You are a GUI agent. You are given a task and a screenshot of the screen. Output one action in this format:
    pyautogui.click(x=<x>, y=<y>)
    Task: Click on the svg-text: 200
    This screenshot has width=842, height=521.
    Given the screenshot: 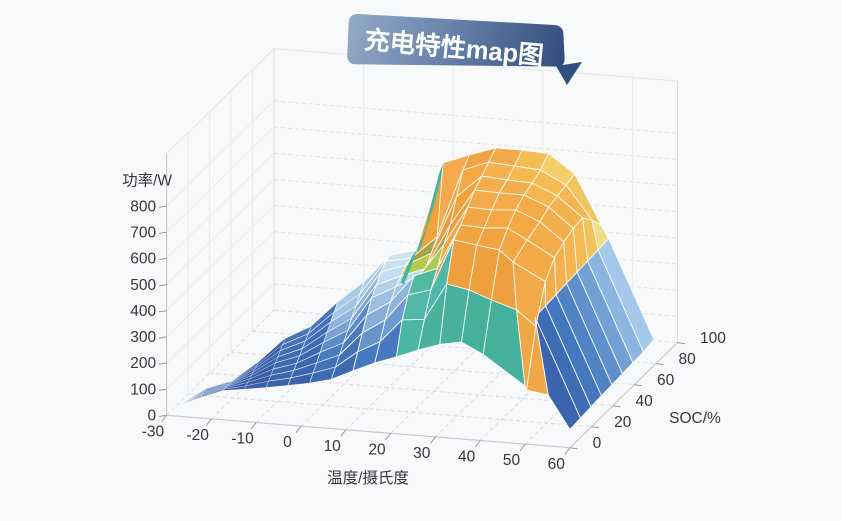 What is the action you would take?
    pyautogui.click(x=143, y=363)
    